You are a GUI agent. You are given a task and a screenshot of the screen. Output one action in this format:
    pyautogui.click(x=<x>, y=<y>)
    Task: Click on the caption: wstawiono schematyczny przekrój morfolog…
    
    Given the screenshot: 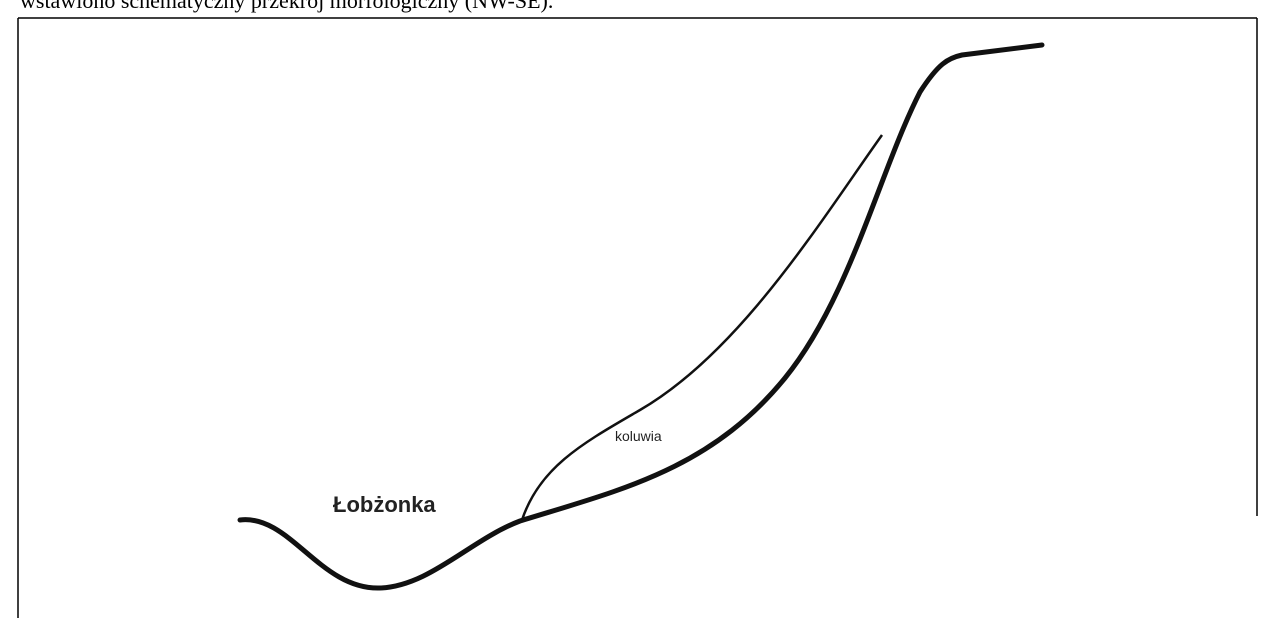 What is the action you would take?
    pyautogui.click(x=286, y=6)
    